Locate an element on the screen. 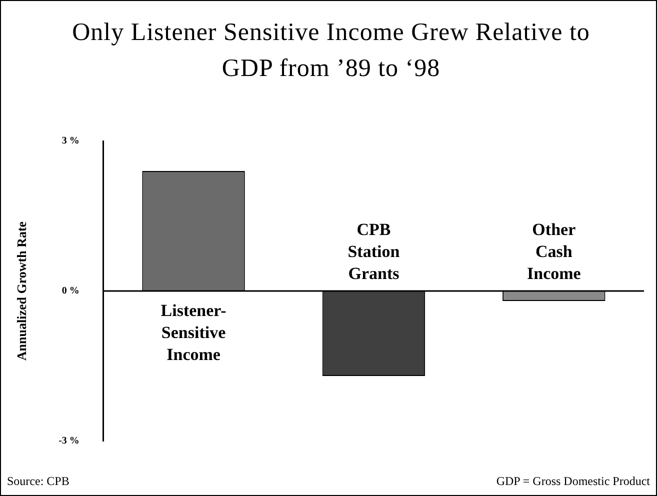 Image resolution: width=657 pixels, height=496 pixels. y-tick-label: -3 % is located at coordinates (69, 441).